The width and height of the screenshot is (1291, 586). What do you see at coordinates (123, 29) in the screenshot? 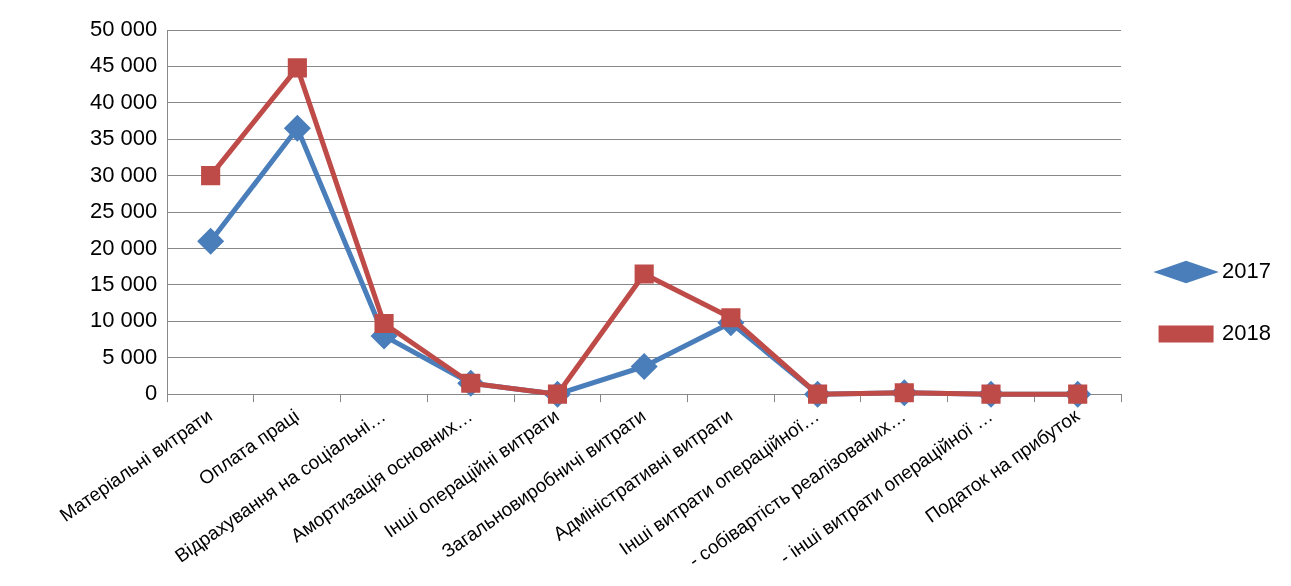
I see `y-tick-label: 50 000` at bounding box center [123, 29].